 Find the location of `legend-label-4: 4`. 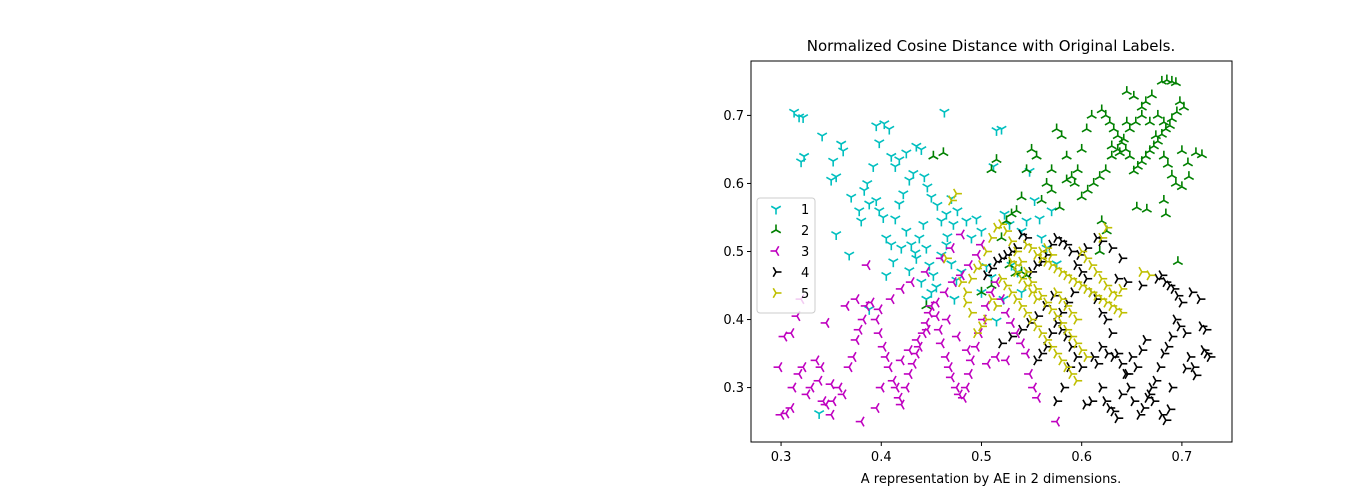

legend-label-4: 4 is located at coordinates (805, 273).